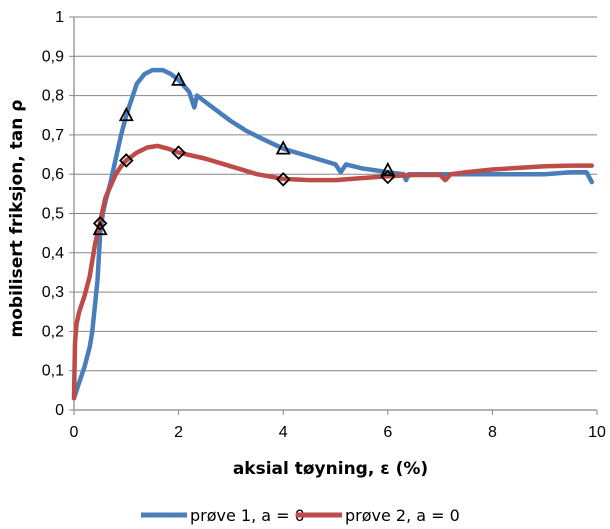  I want to click on y-tick-label: 1, so click(59, 17).